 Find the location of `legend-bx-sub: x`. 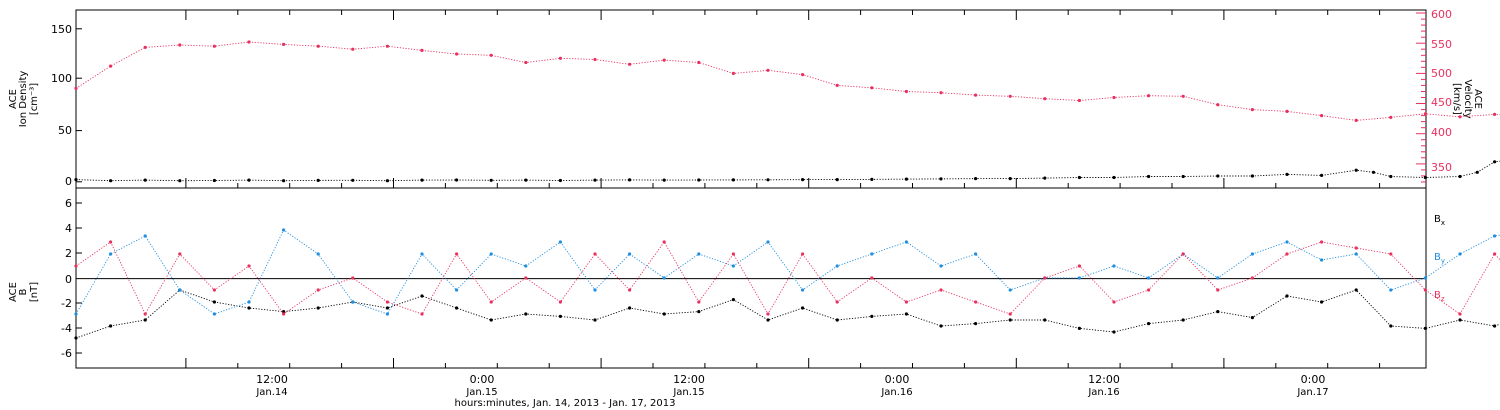

legend-bx-sub: x is located at coordinates (1443, 223).